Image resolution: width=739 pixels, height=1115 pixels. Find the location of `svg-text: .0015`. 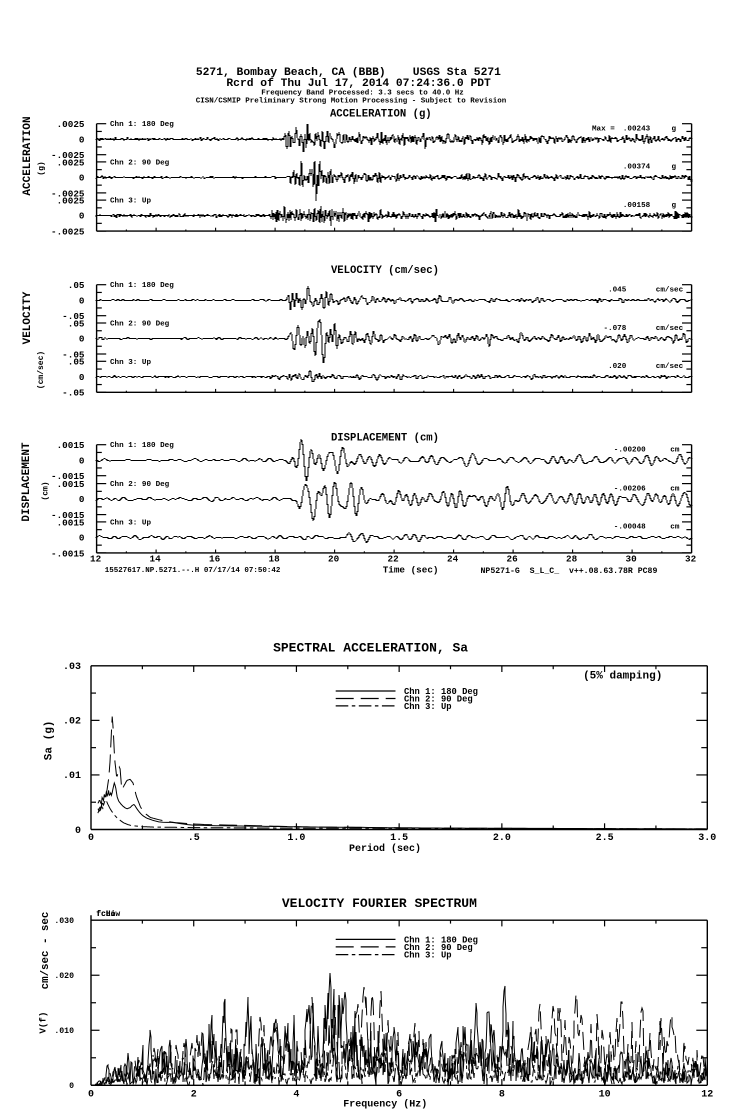

svg-text: .0015 is located at coordinates (71, 522).